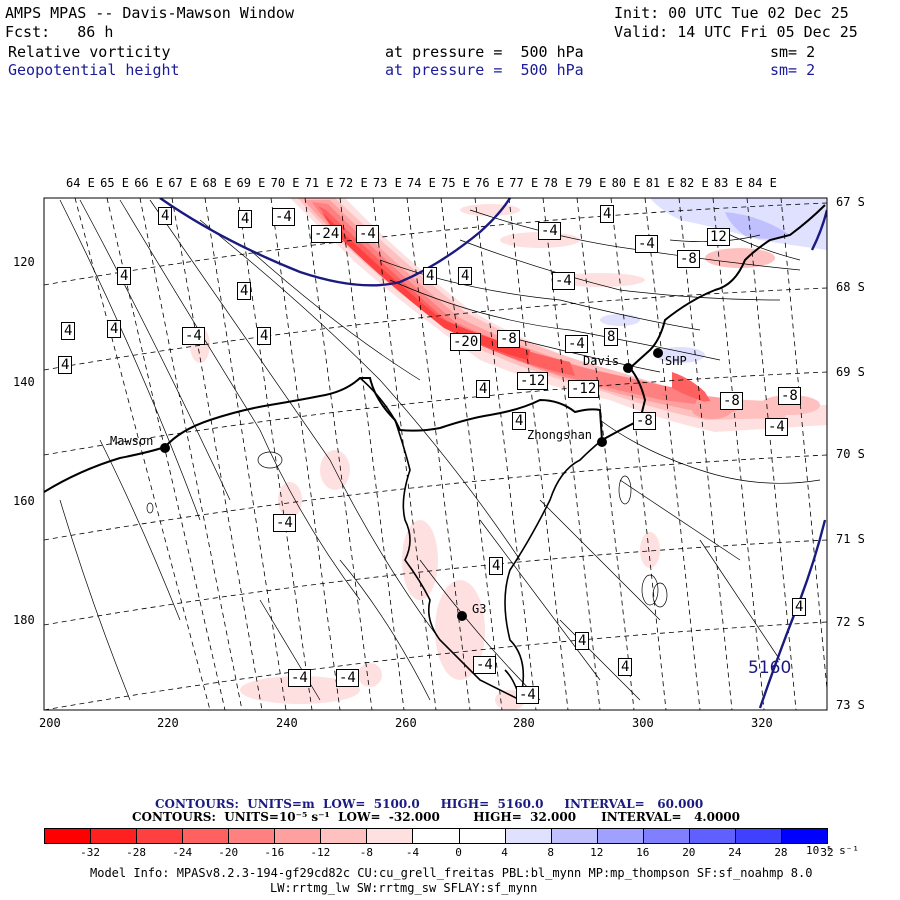  Describe the element at coordinates (628, 368) in the screenshot. I see `davis-station-dot` at that location.